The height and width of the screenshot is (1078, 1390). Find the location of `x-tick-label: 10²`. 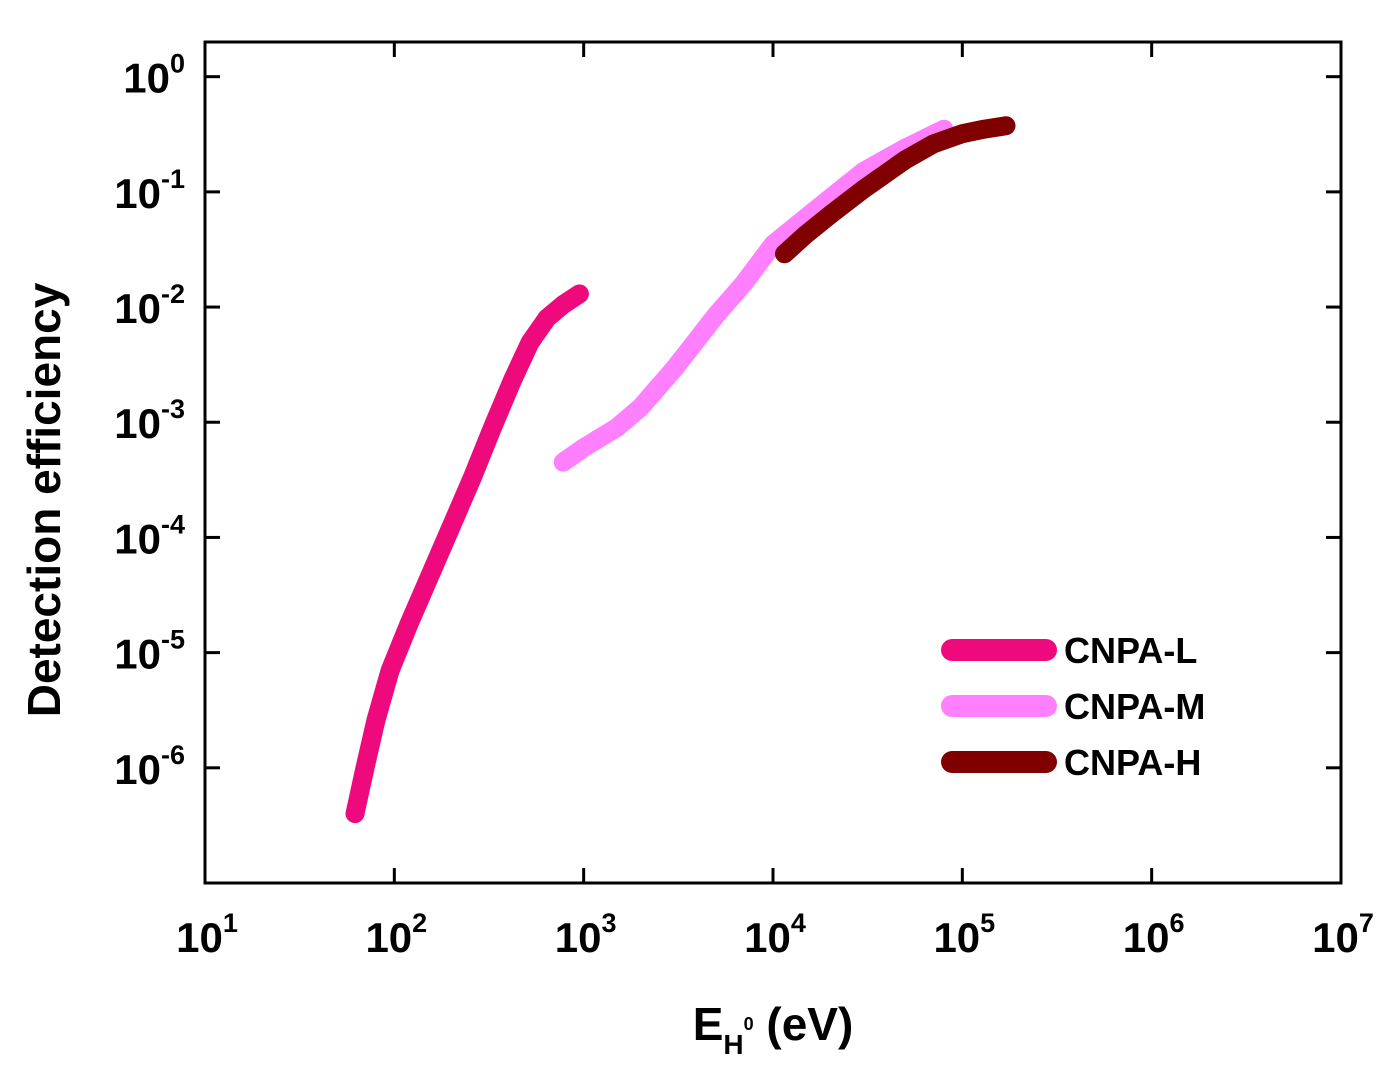

x-tick-label: 10² is located at coordinates (396, 934).